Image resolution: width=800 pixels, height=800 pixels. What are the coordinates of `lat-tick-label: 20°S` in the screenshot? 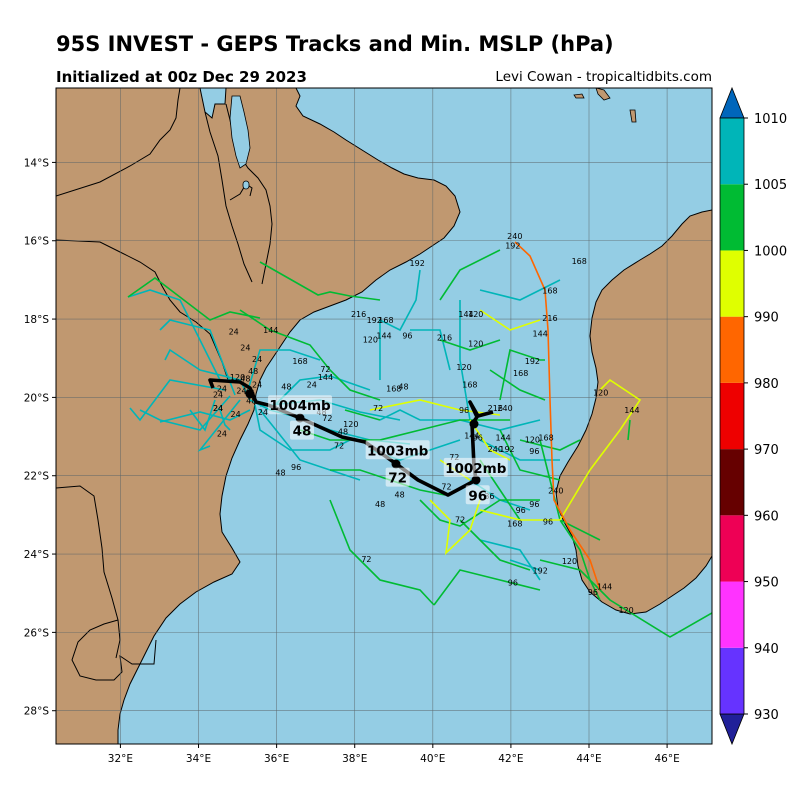 It's located at (37, 398).